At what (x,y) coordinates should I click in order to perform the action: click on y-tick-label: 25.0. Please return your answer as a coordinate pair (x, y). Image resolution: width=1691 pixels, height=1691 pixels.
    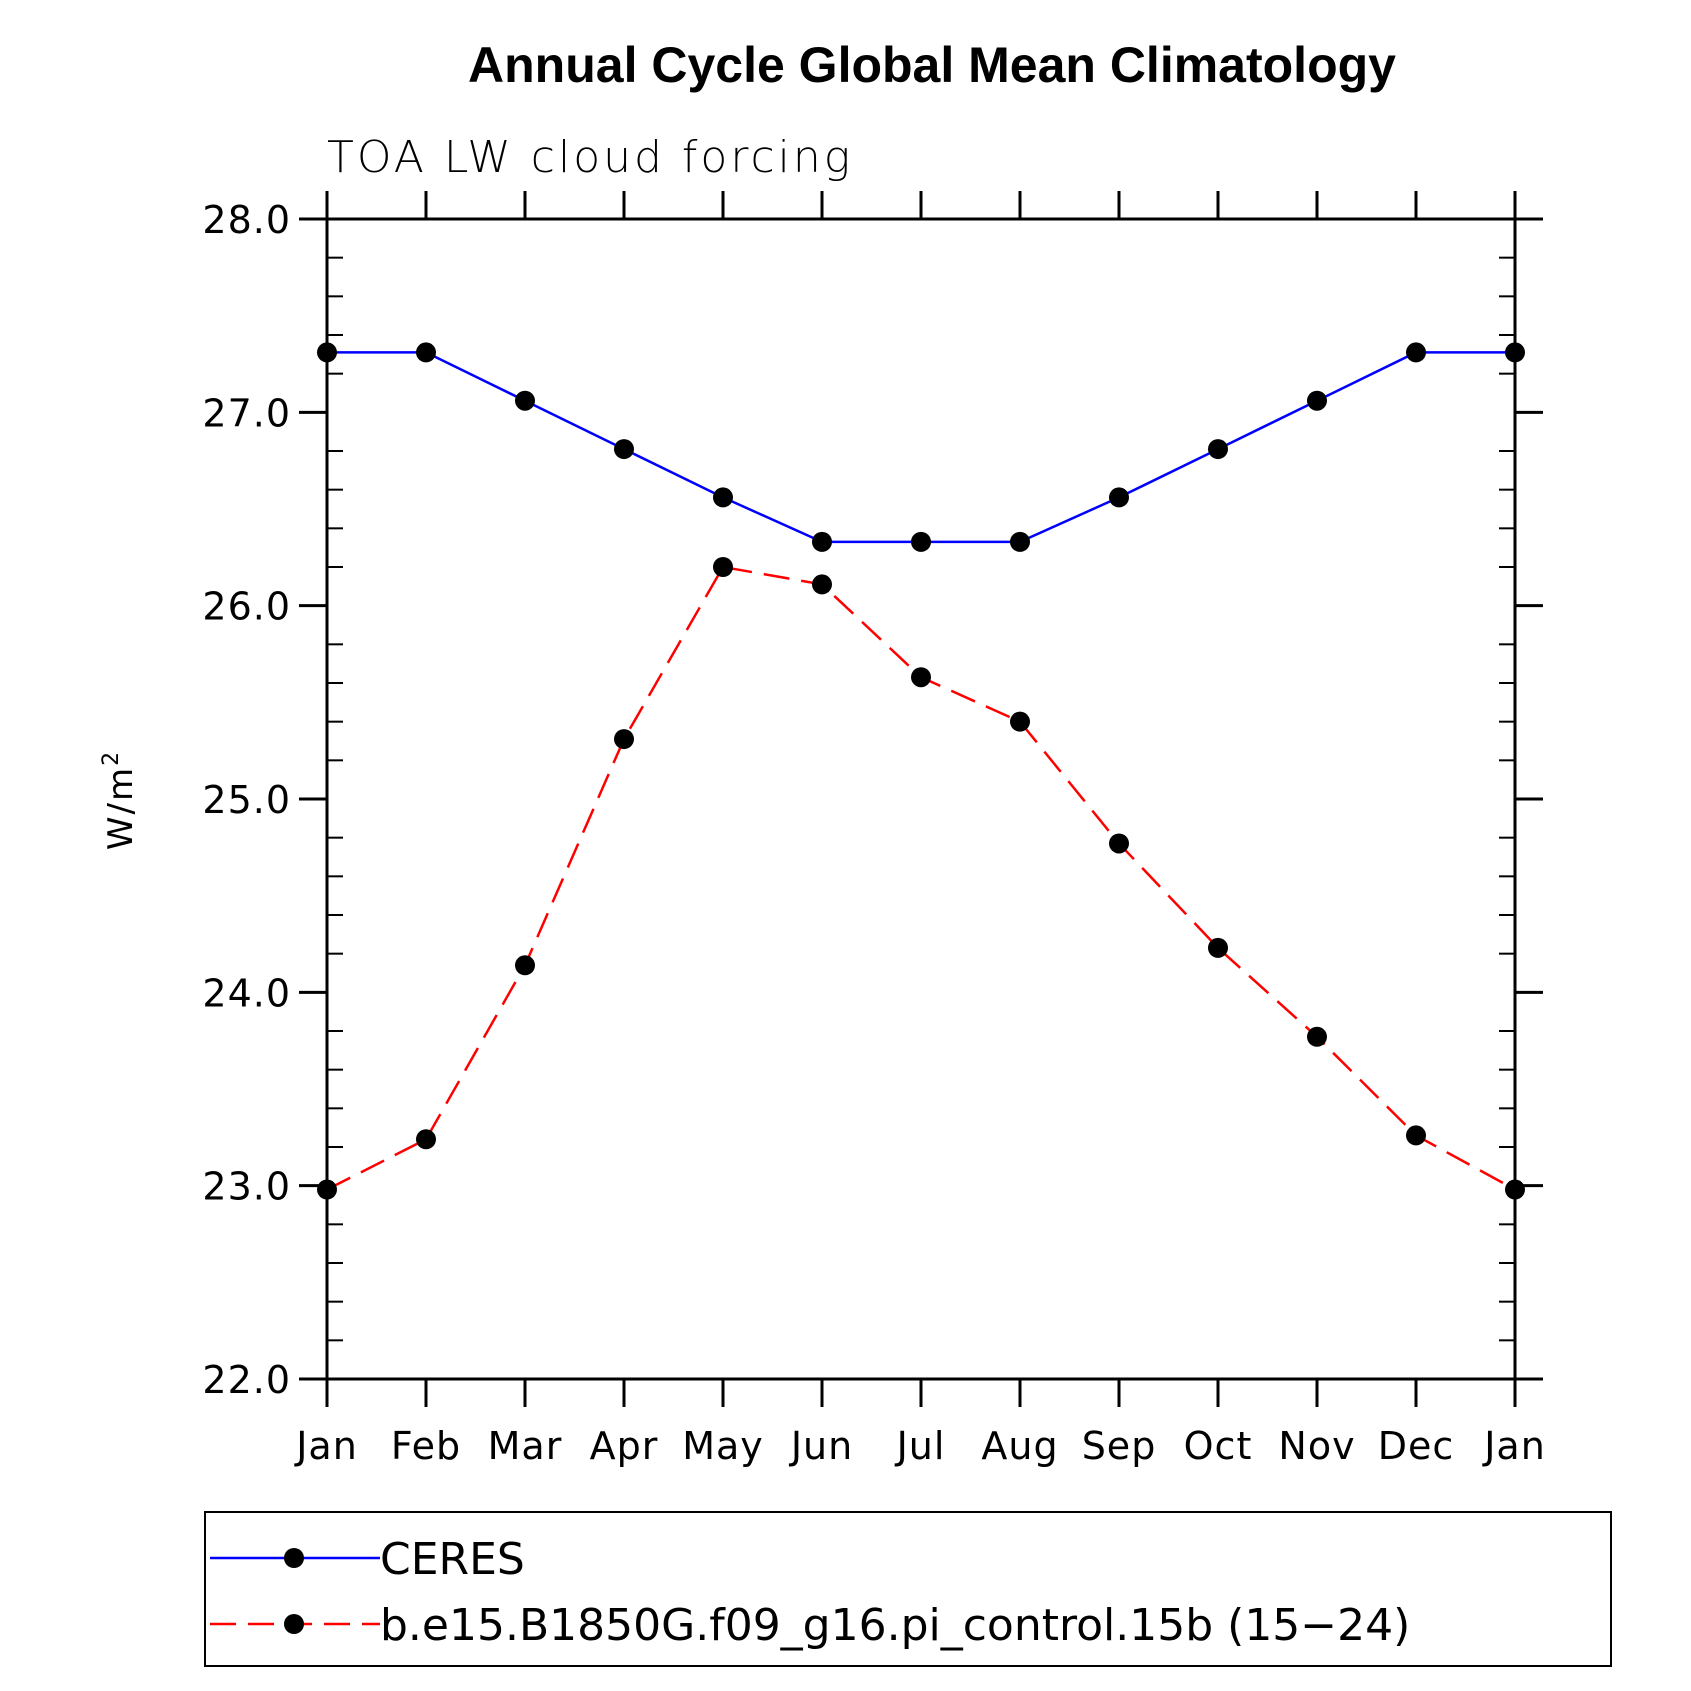
    Looking at the image, I should click on (246, 800).